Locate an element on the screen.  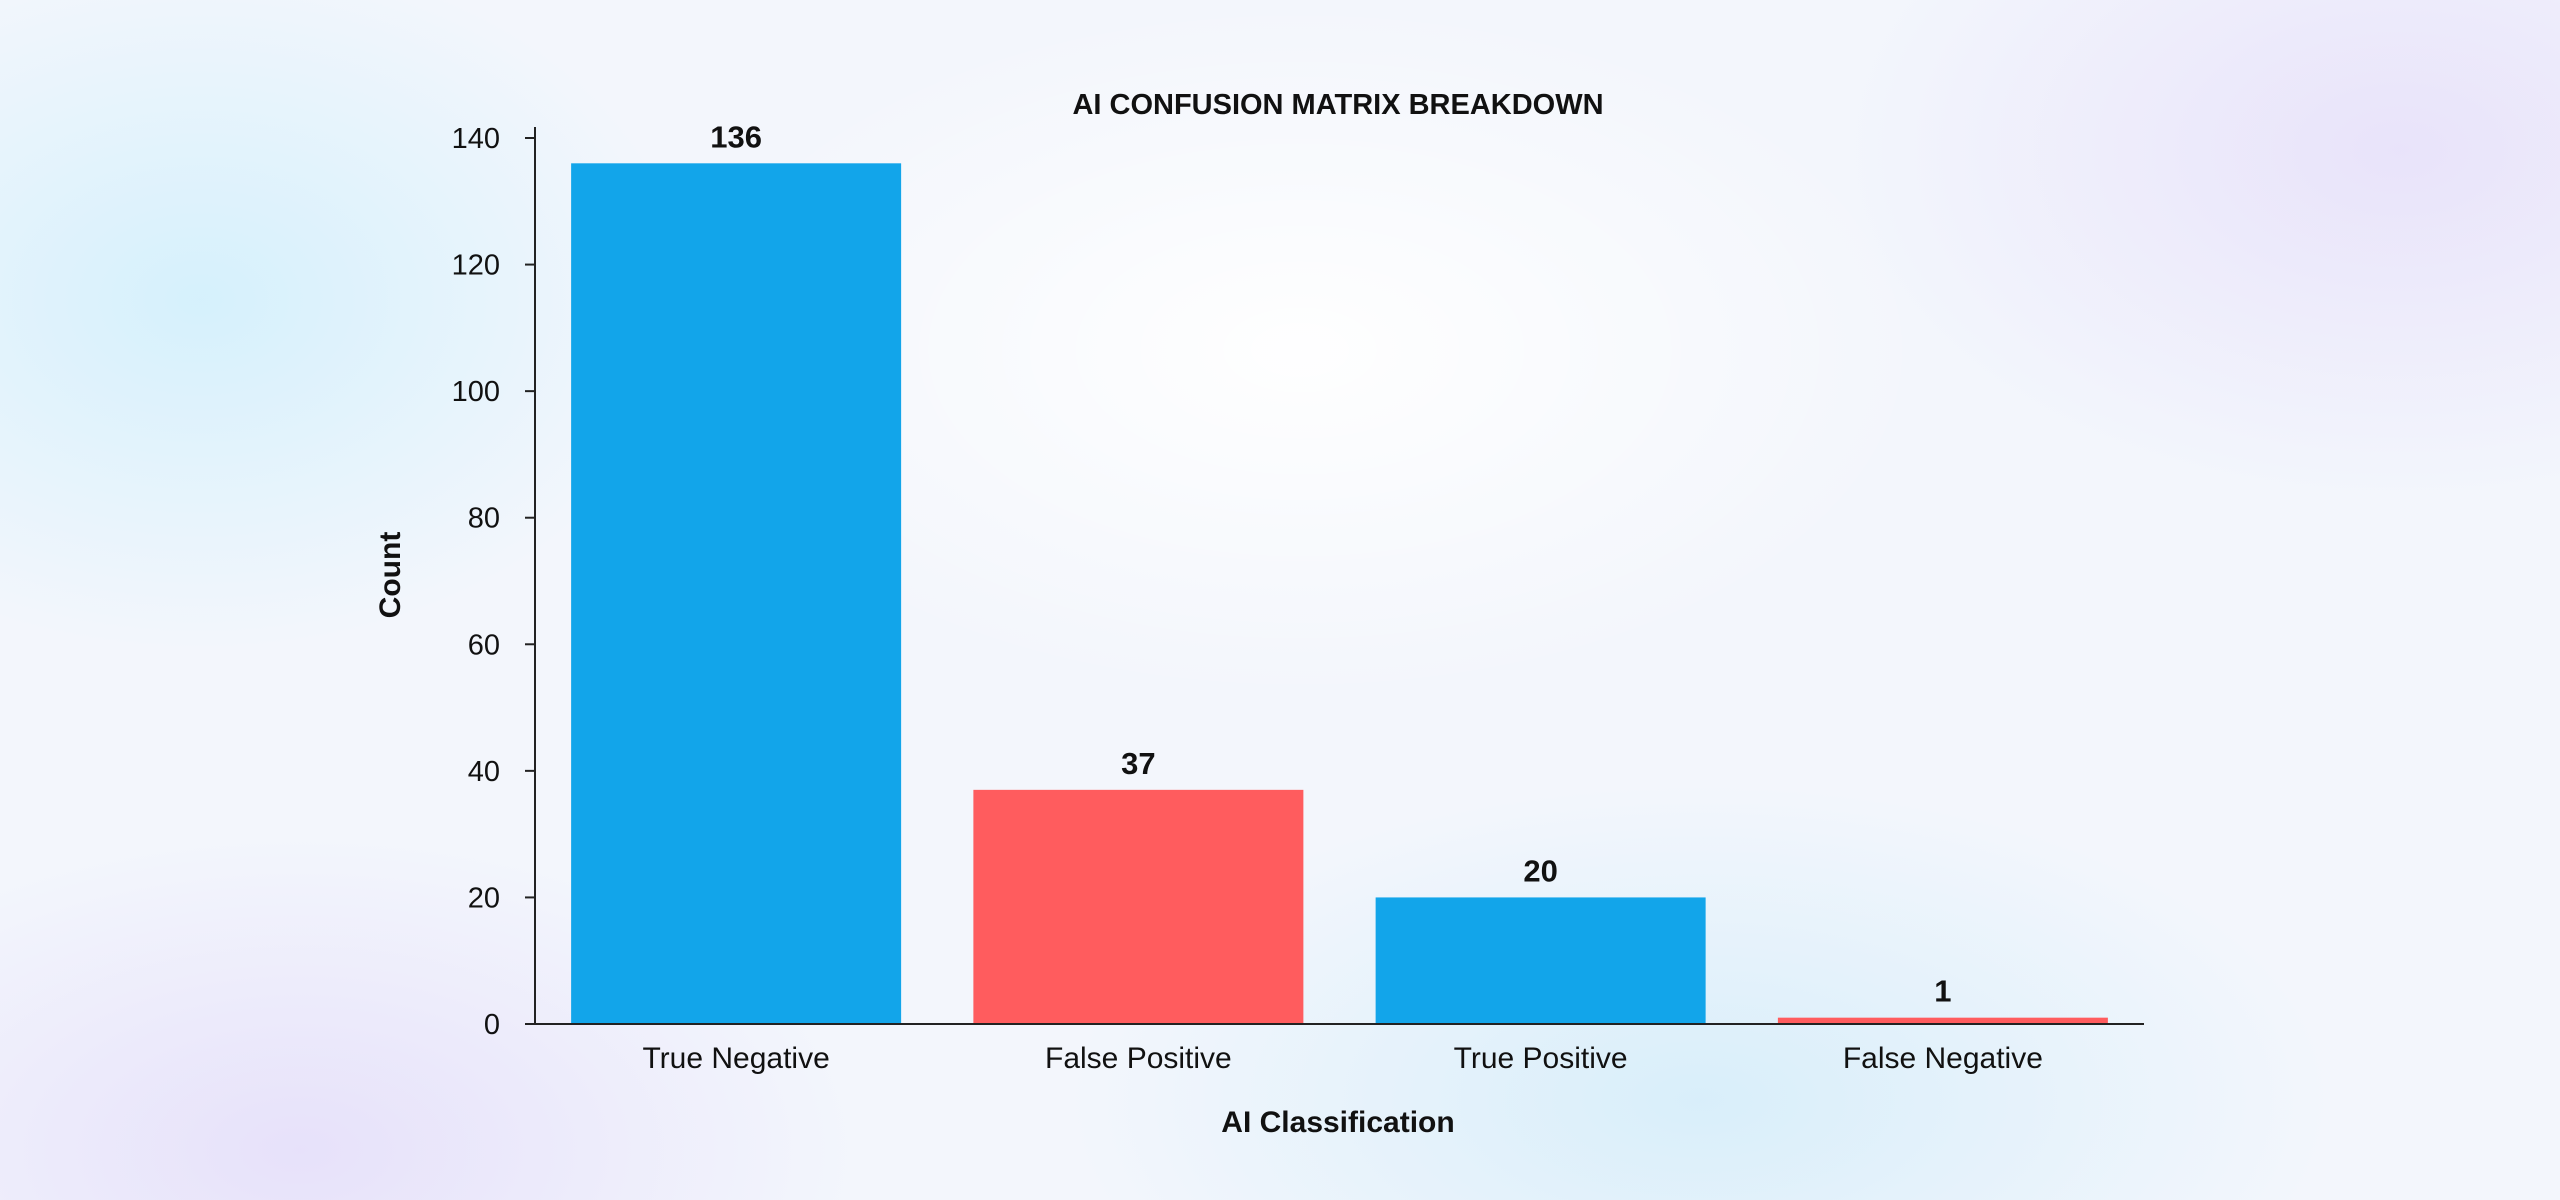
y-tick-label: 120 is located at coordinates (476, 266).